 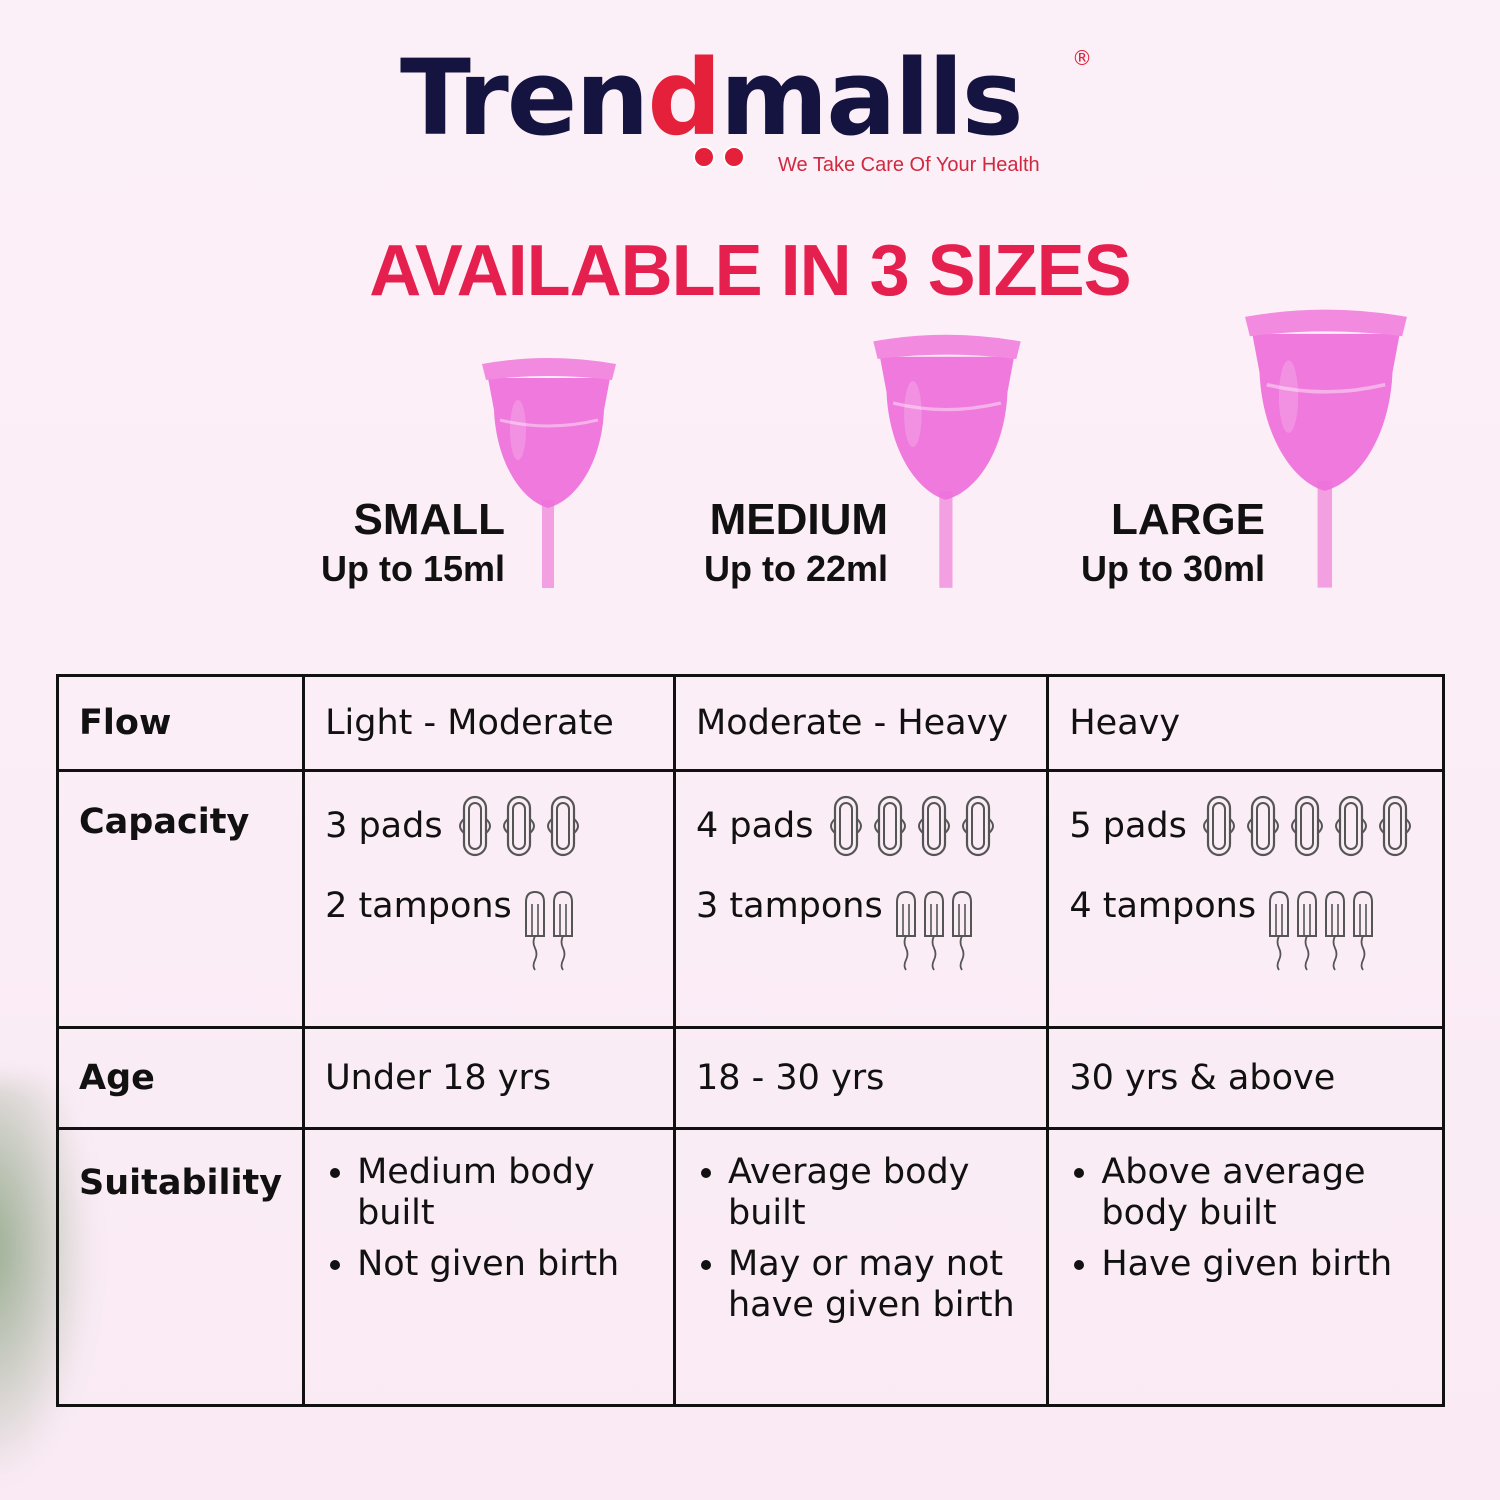 I want to click on cart-wheels-icon, so click(x=719, y=157).